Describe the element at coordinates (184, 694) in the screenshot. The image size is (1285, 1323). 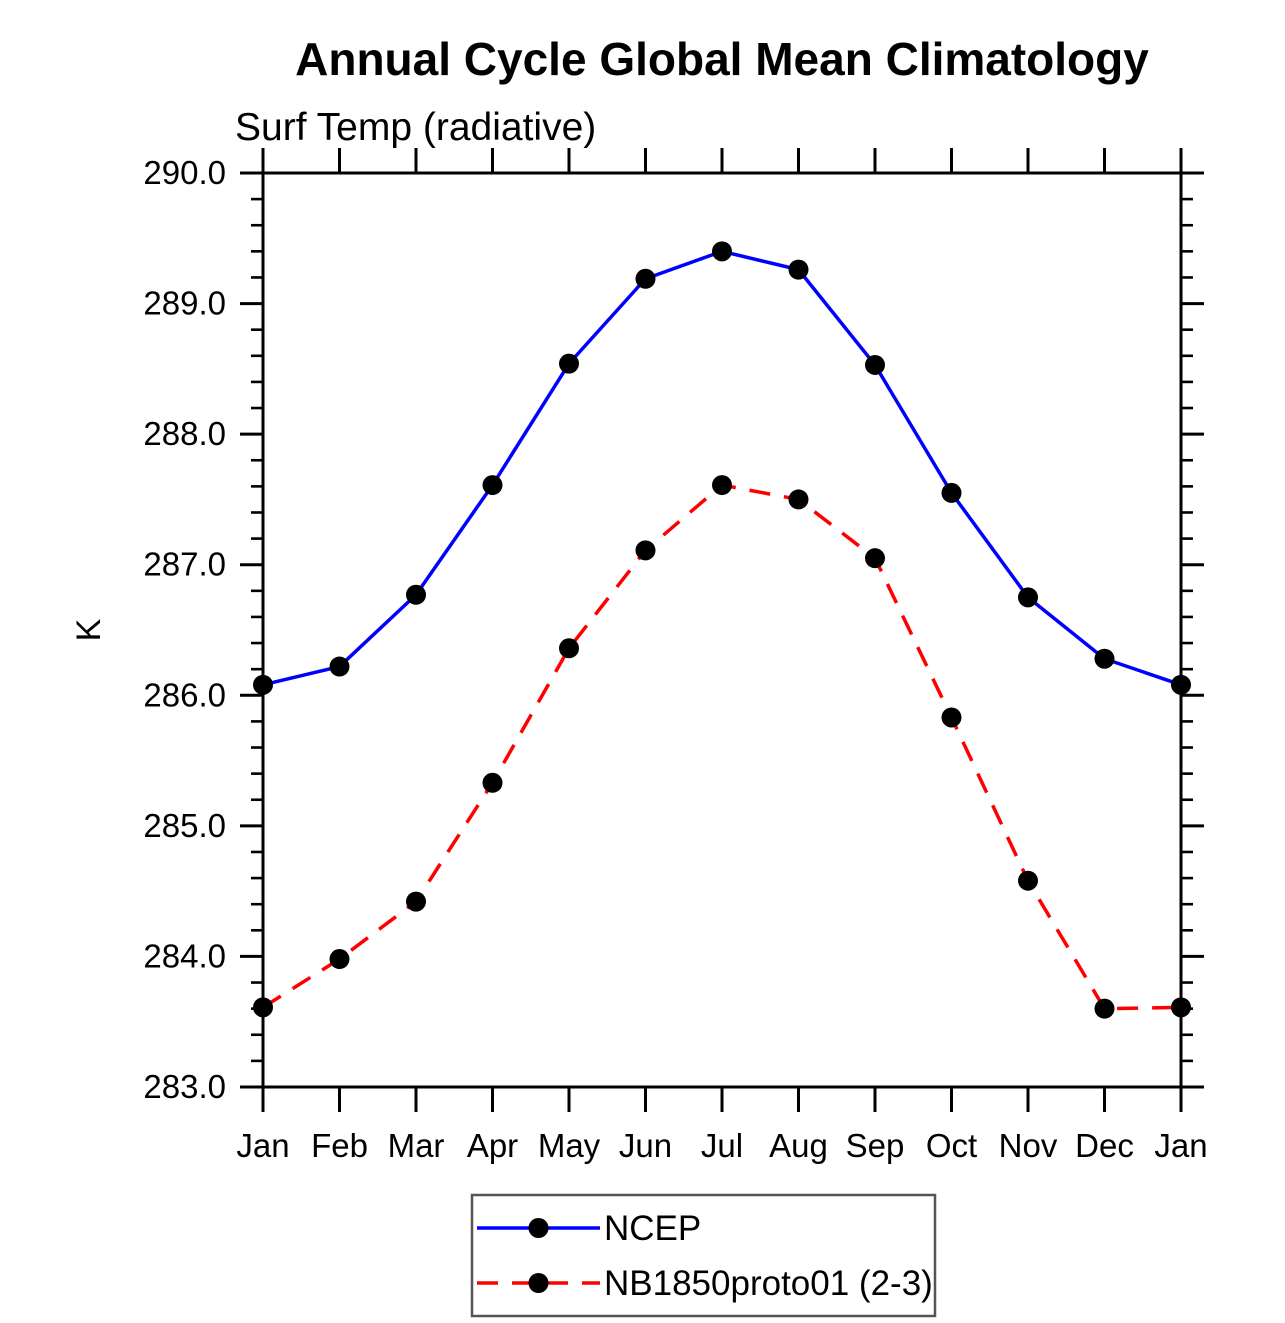
I see `y-tick-label: 286.0` at that location.